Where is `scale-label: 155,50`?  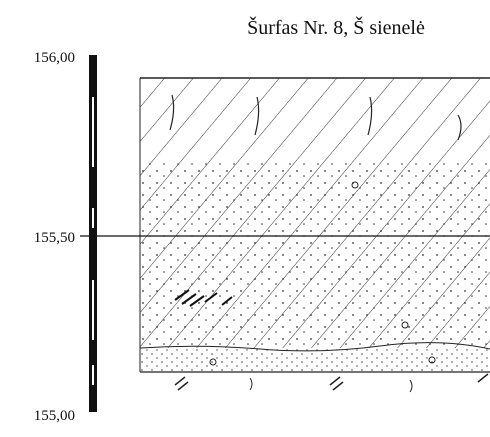
scale-label: 155,50 is located at coordinates (54, 238).